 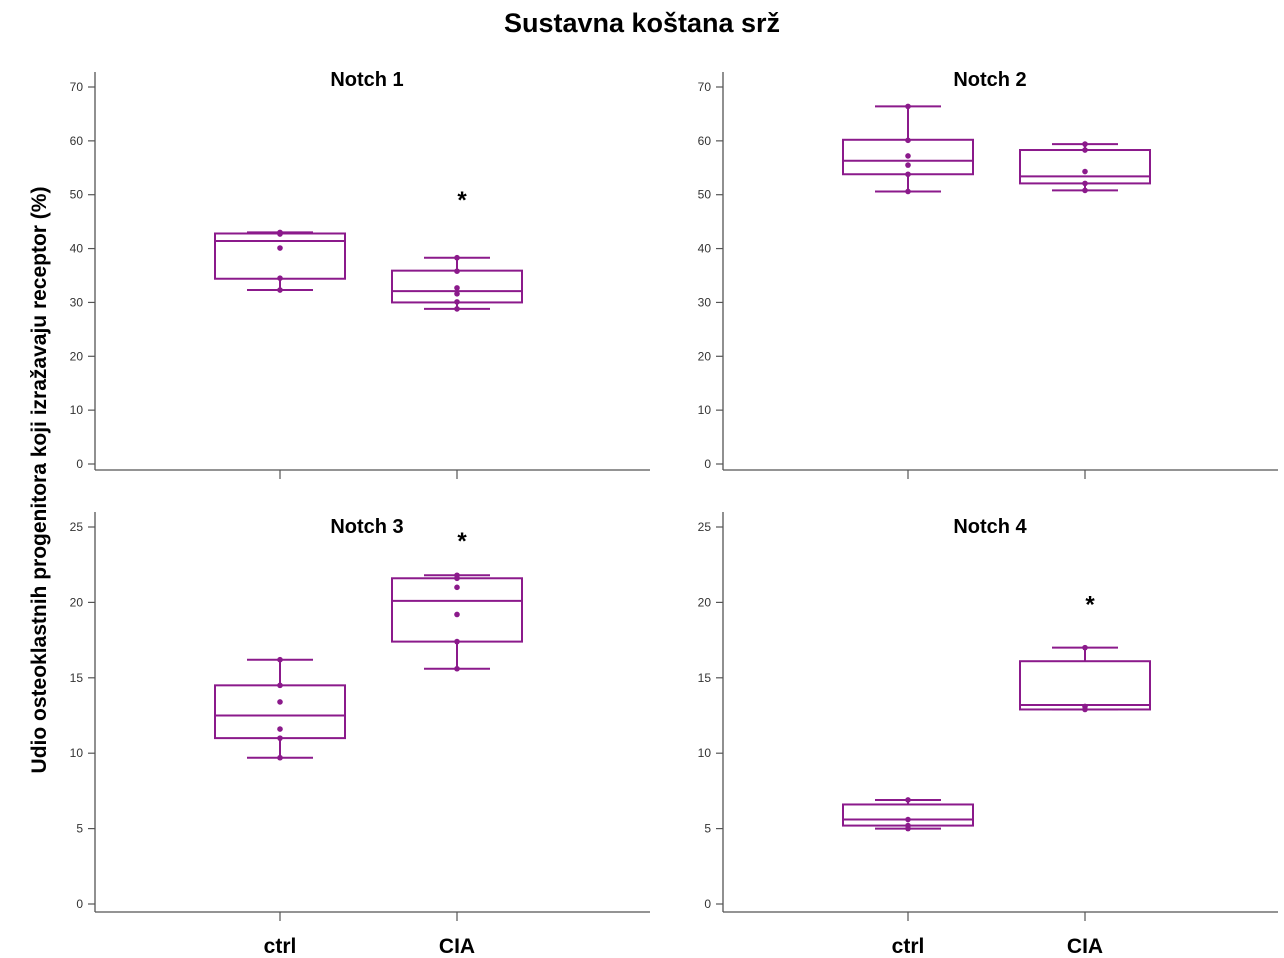 I want to click on panel-title: Notch 2, so click(x=989, y=80).